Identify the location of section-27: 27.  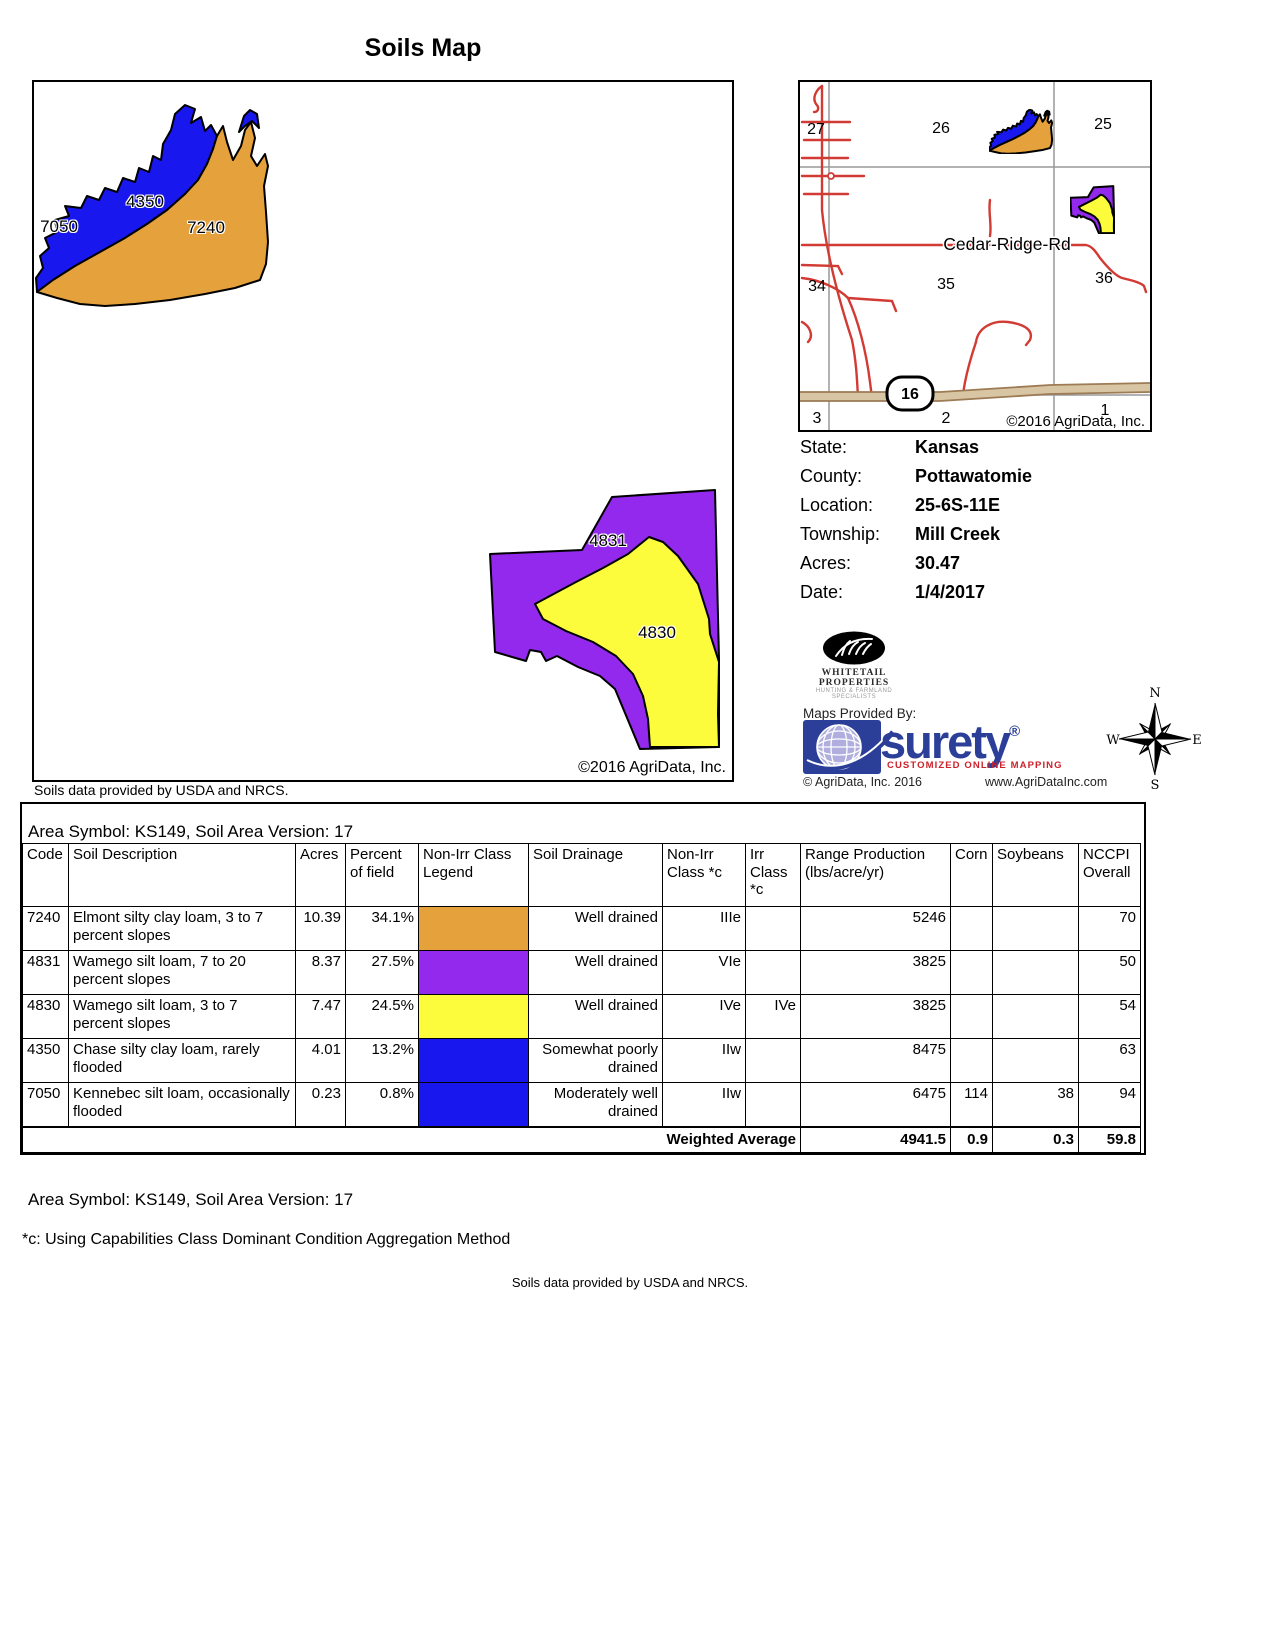
(816, 129).